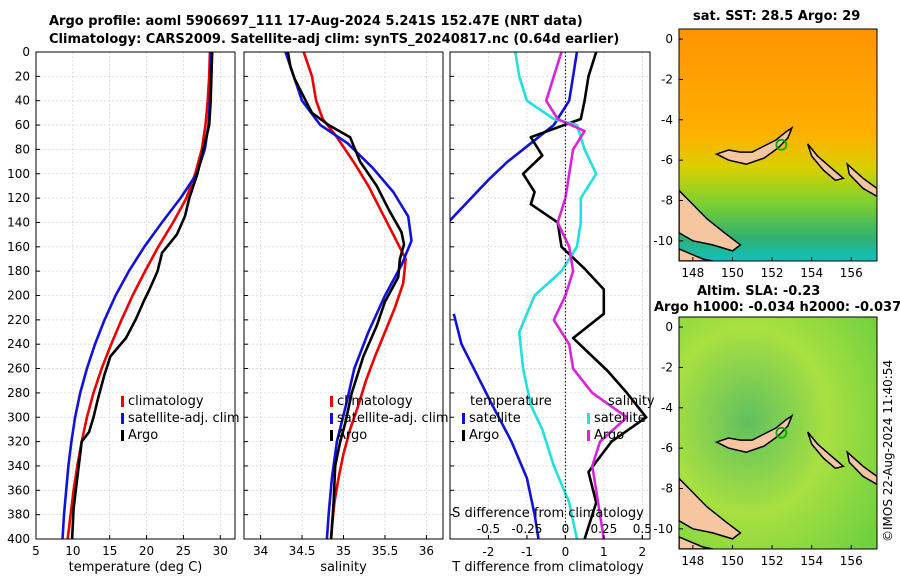 The width and height of the screenshot is (900, 580). I want to click on sla-map-field, so click(778, 433).